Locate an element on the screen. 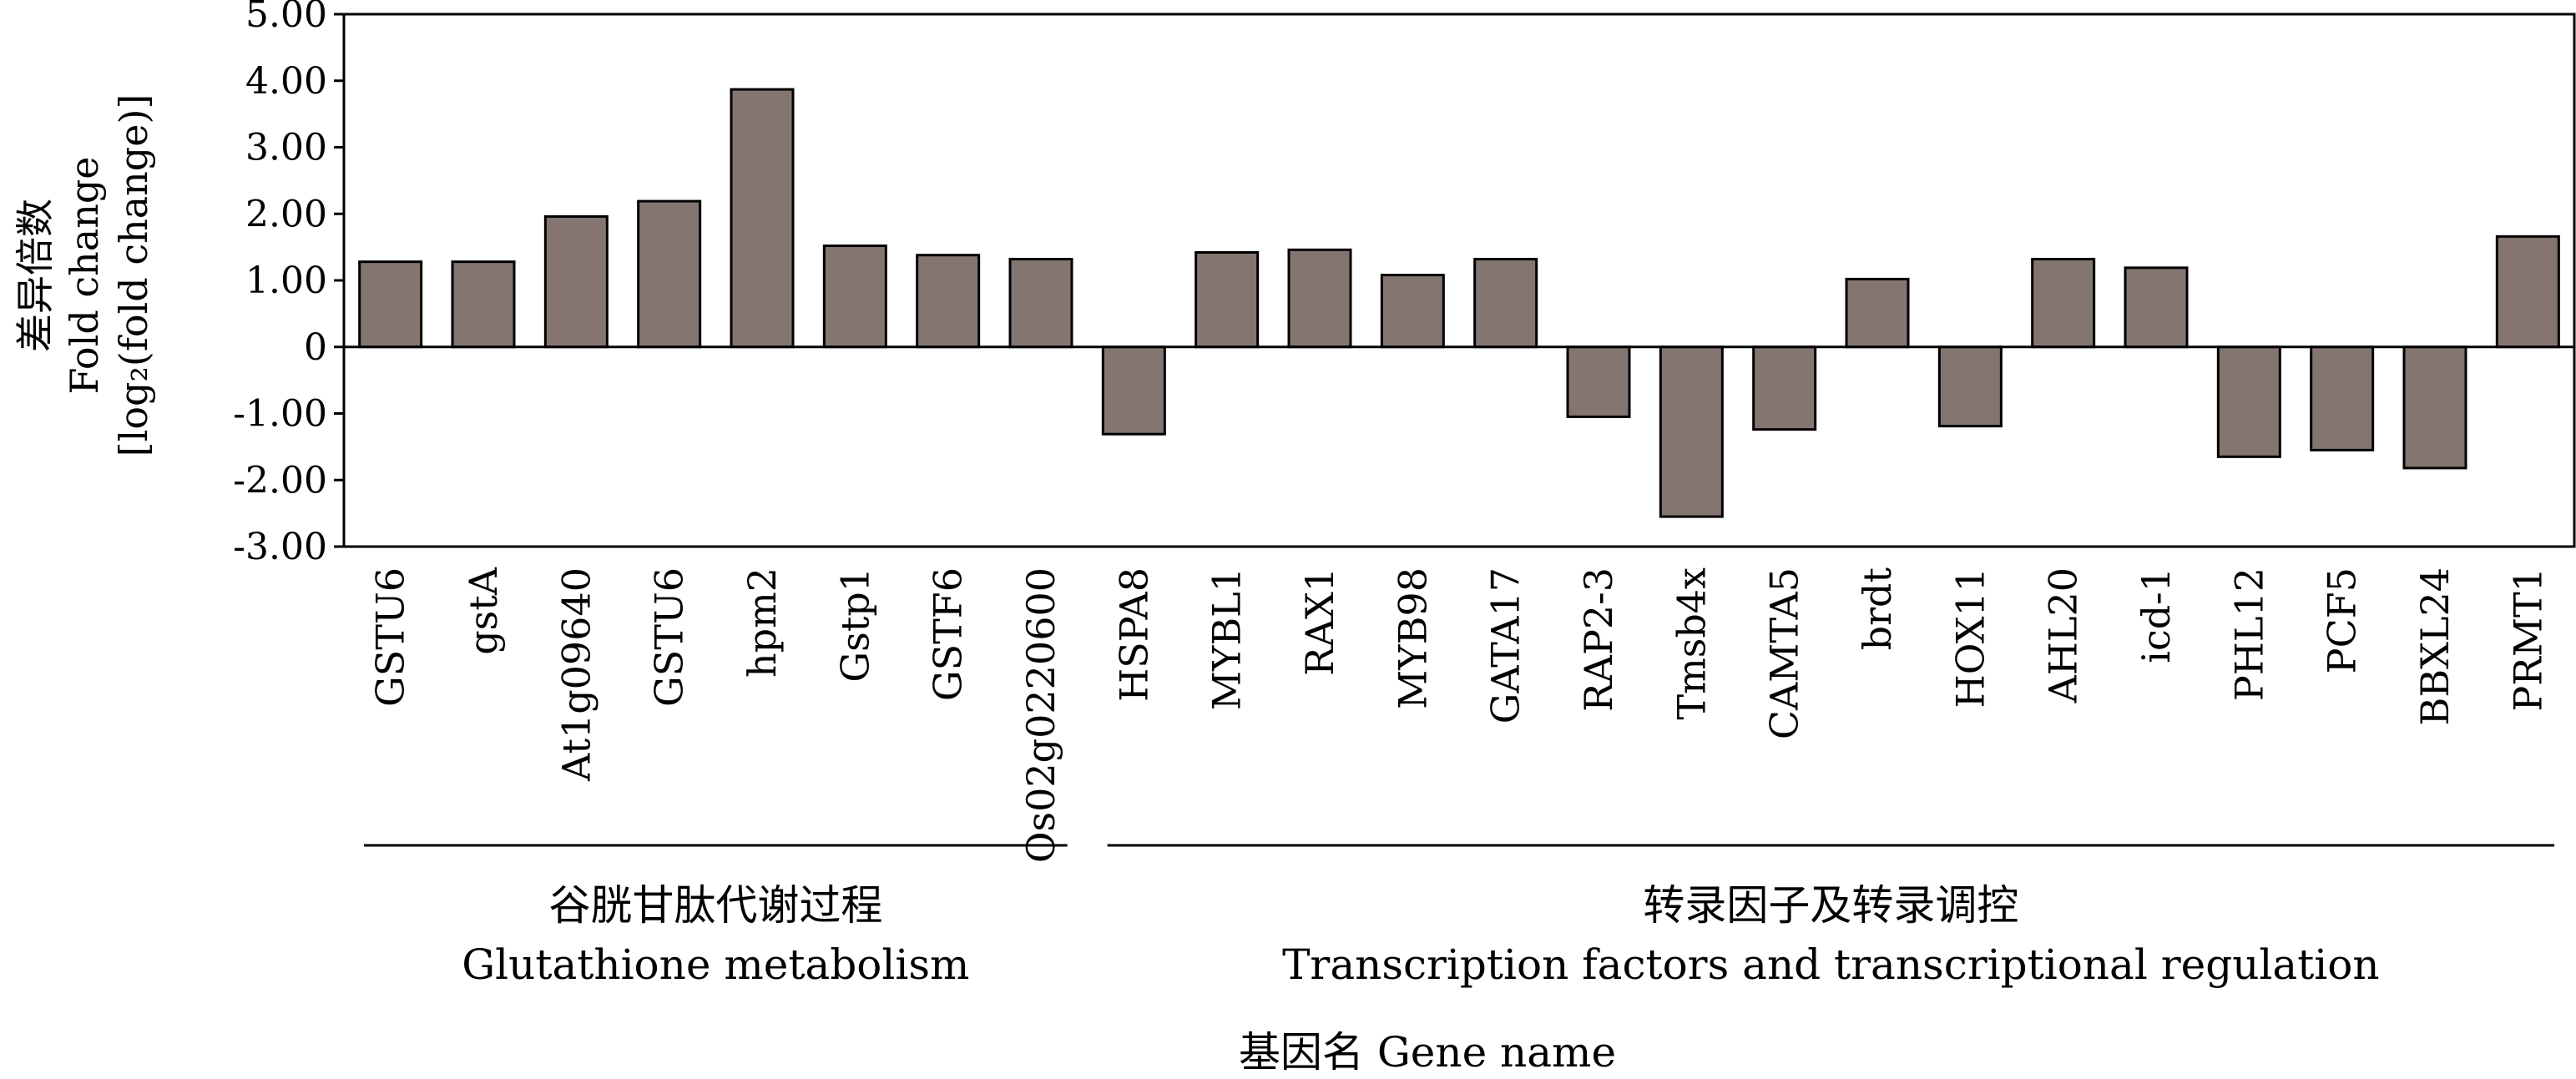 Image resolution: width=2576 pixels, height=1079 pixels. x-tick-label: PHL12 is located at coordinates (2248, 634).